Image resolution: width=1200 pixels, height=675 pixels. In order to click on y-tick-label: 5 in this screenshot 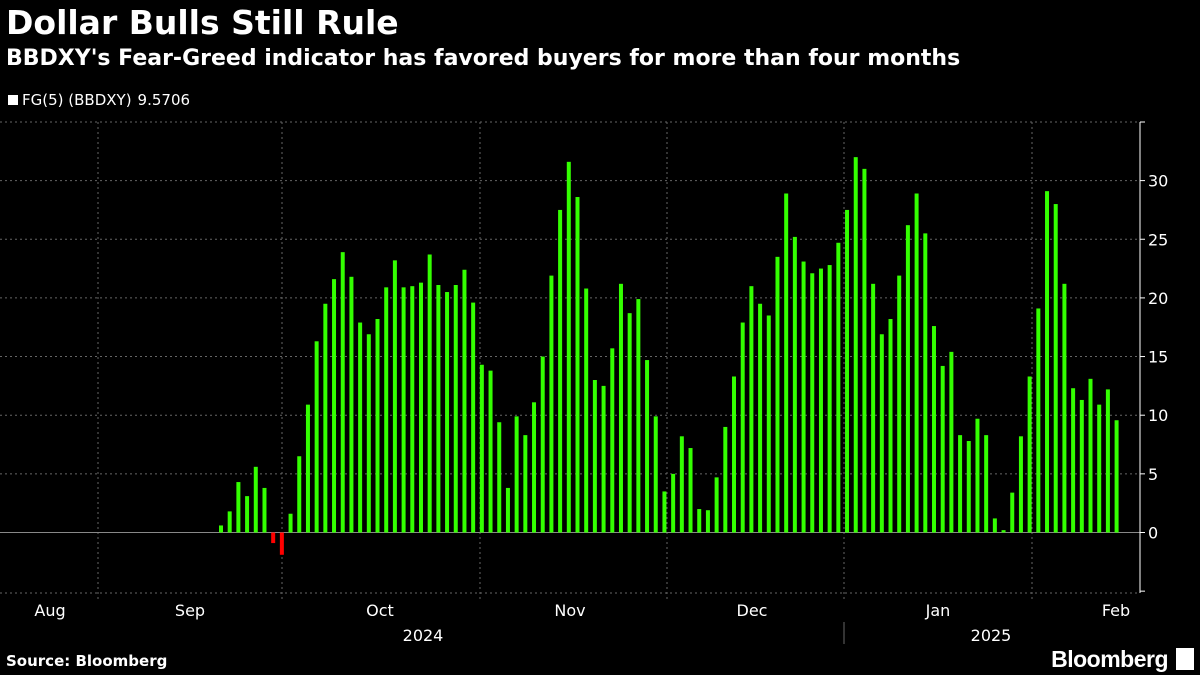, I will do `click(1153, 474)`.